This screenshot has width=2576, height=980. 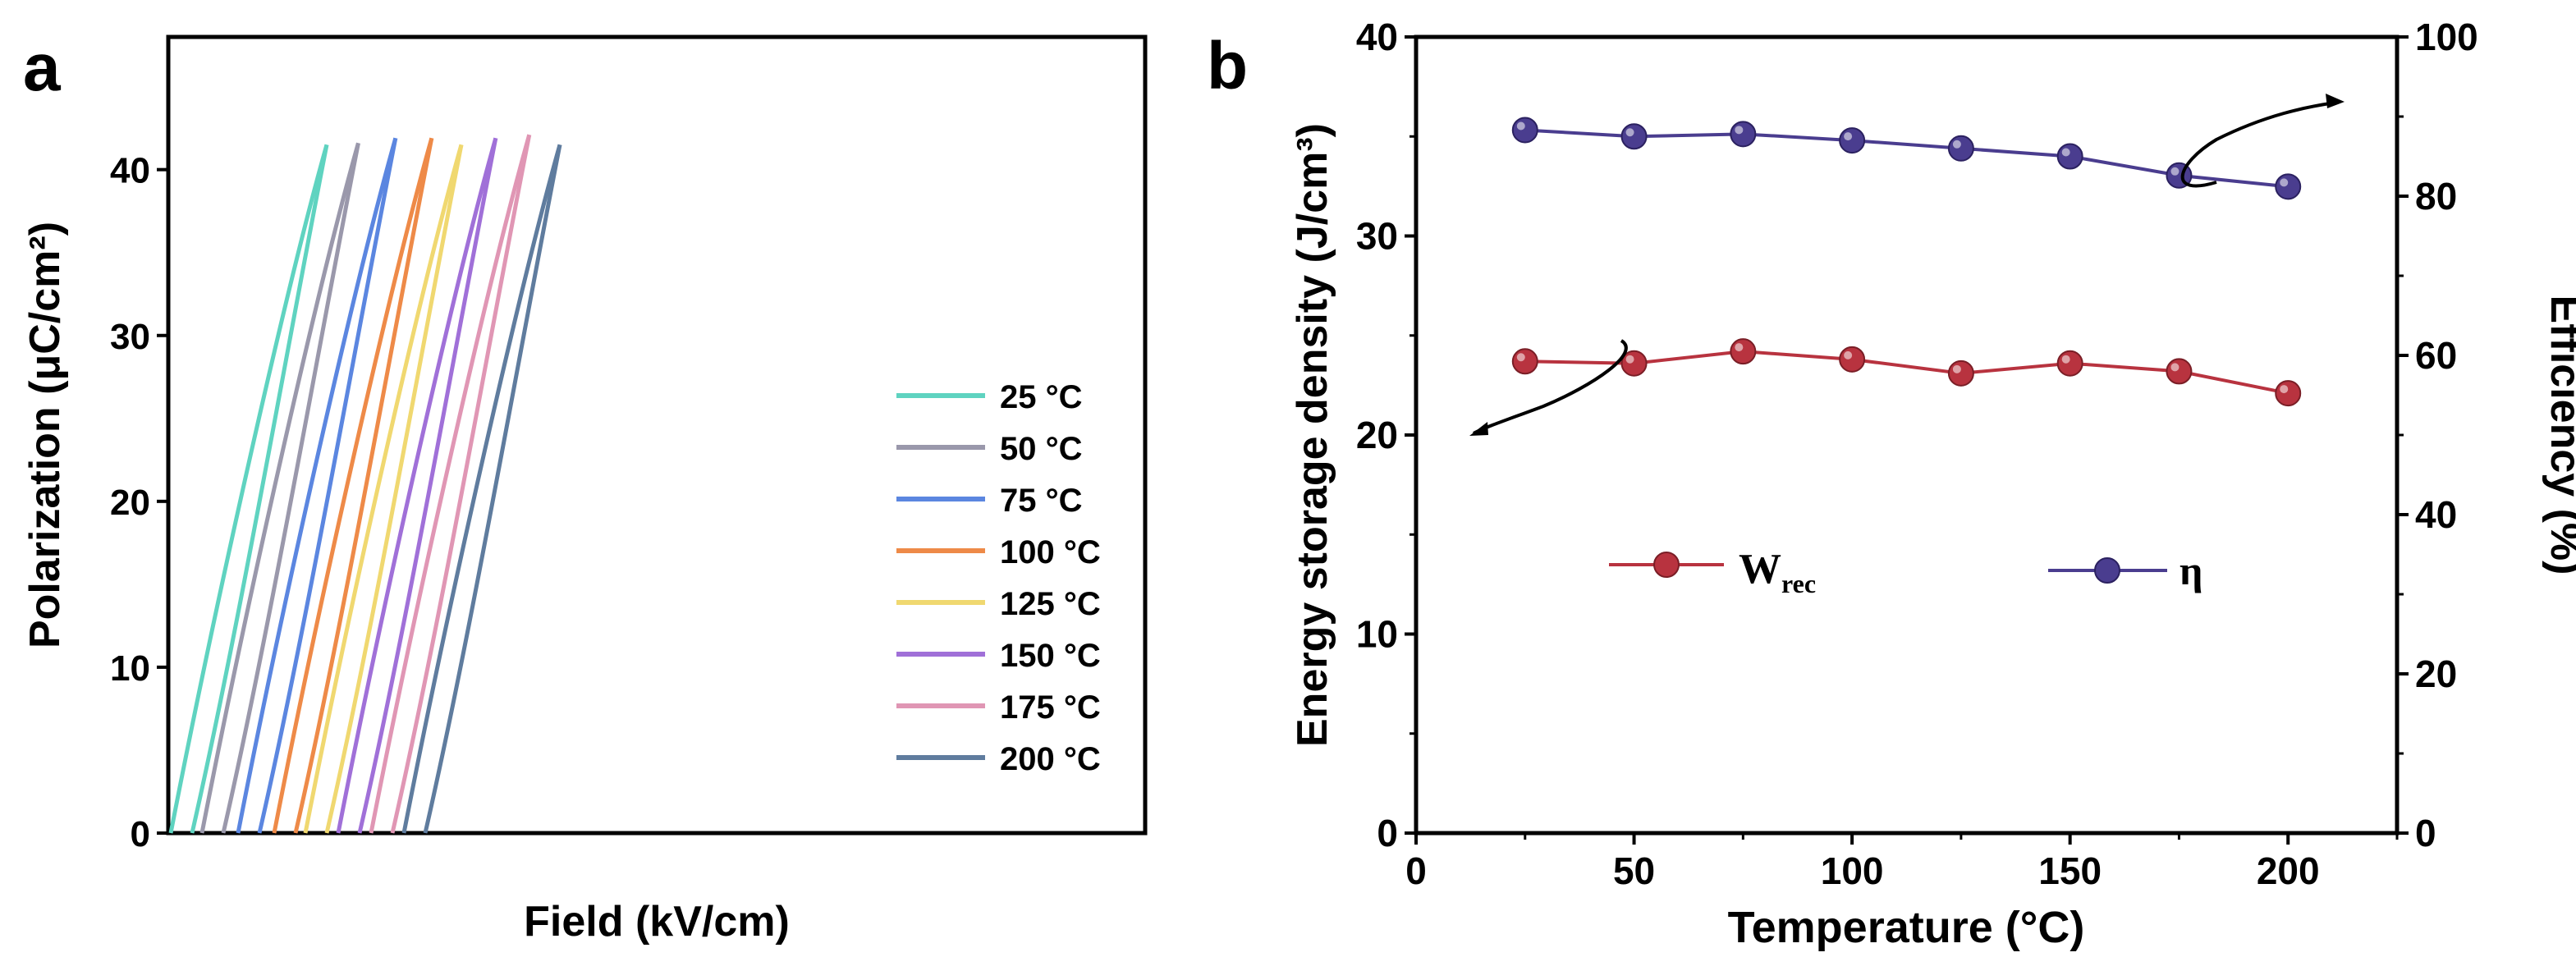 What do you see at coordinates (1907, 927) in the screenshot?
I see `panel-b-x-axis-label: Temperature (°C)` at bounding box center [1907, 927].